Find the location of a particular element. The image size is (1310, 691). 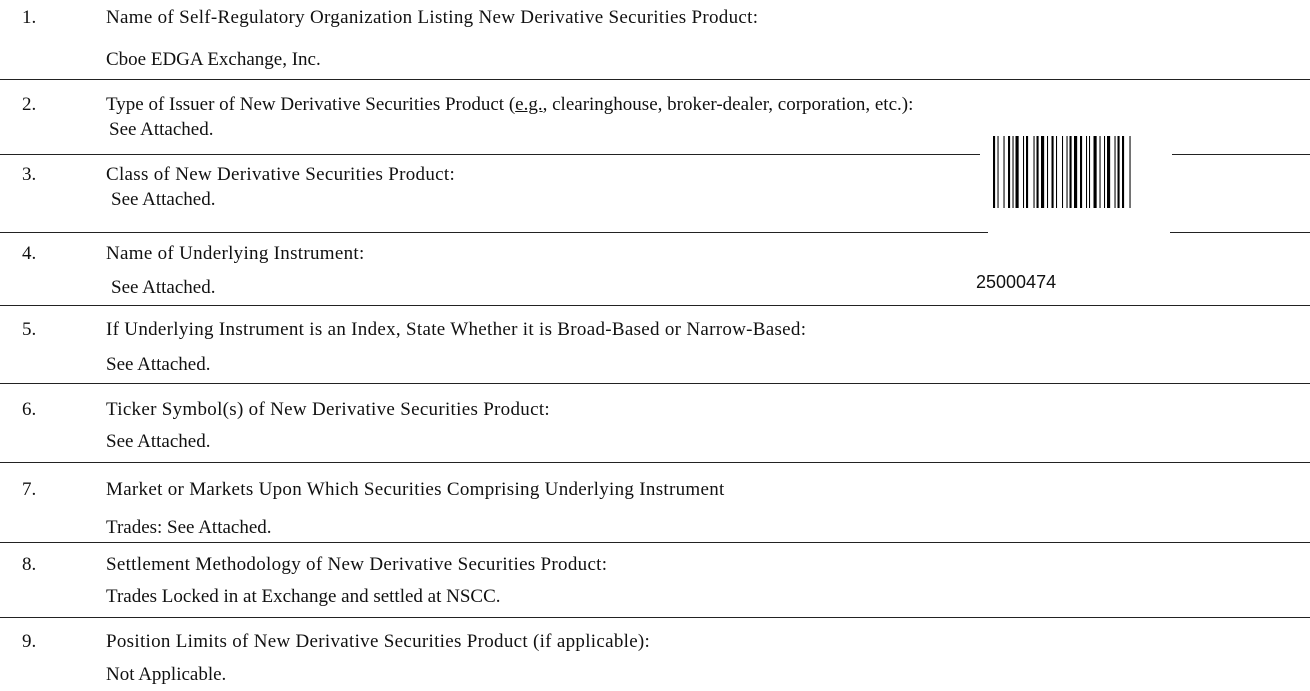

item-number: 1. is located at coordinates (29, 17).